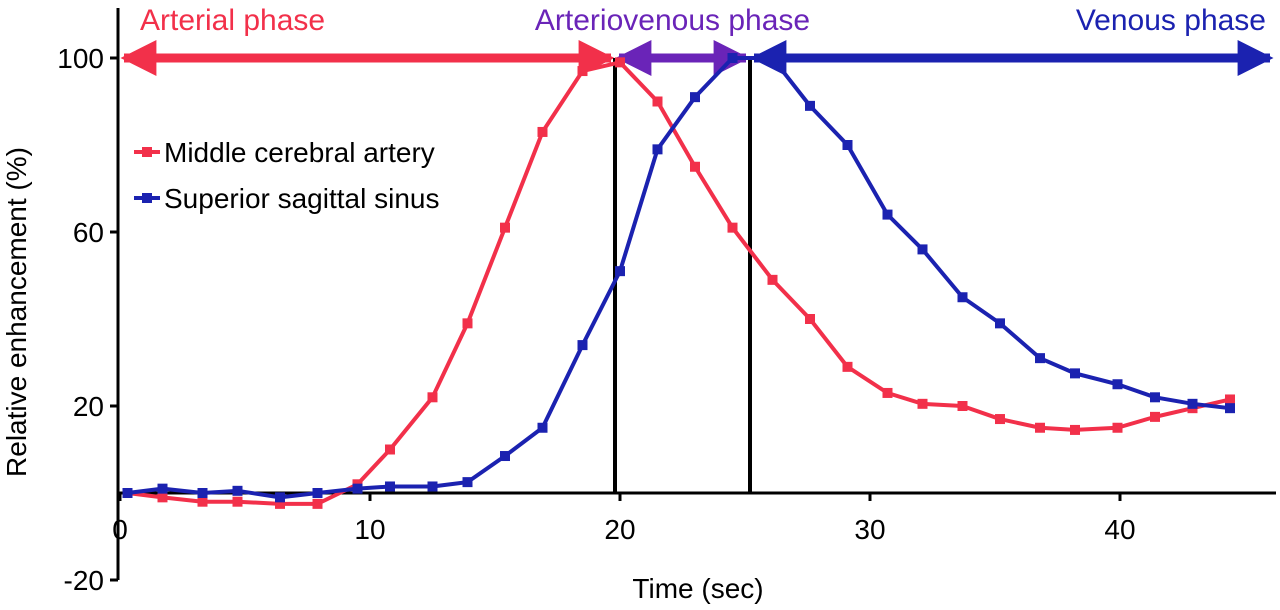  Describe the element at coordinates (88, 406) in the screenshot. I see `y-tick-label: 20` at that location.